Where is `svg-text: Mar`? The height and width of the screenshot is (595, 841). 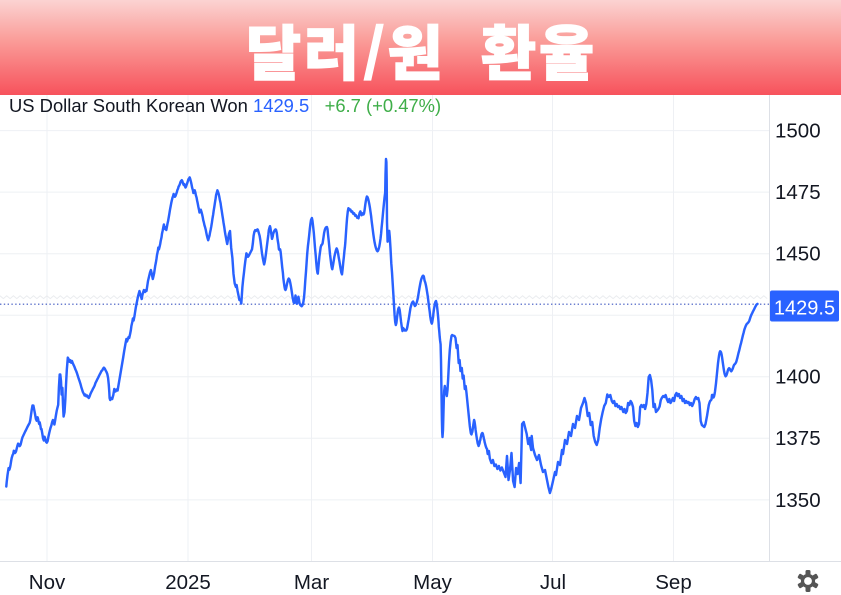
svg-text: Mar is located at coordinates (311, 582).